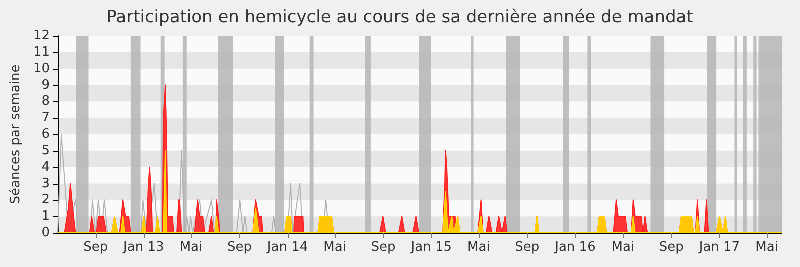 Image resolution: width=800 pixels, height=267 pixels. Describe the element at coordinates (46, 118) in the screenshot. I see `y-tick-label: 7` at that location.